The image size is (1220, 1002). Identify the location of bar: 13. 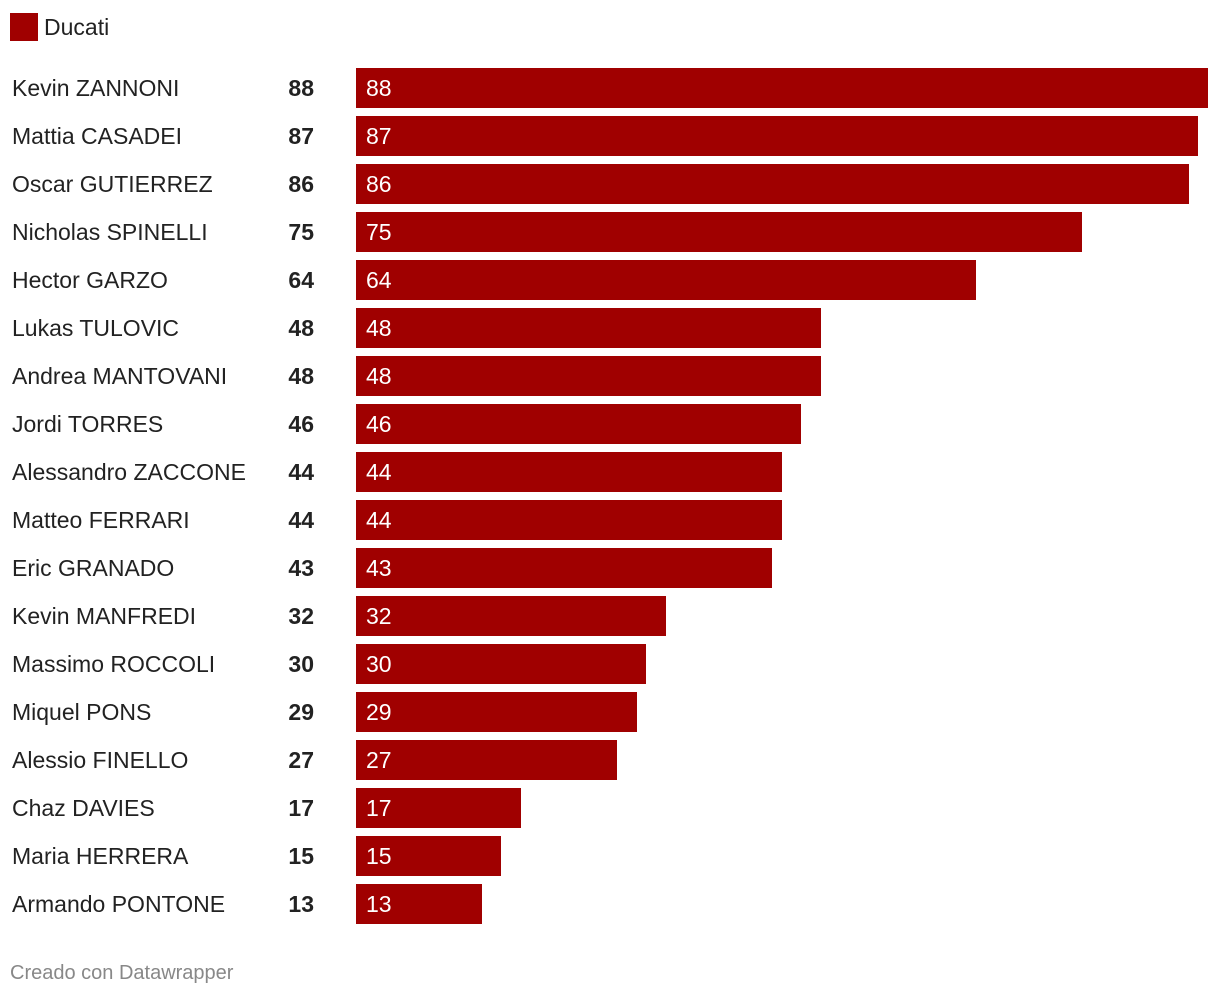
(419, 904).